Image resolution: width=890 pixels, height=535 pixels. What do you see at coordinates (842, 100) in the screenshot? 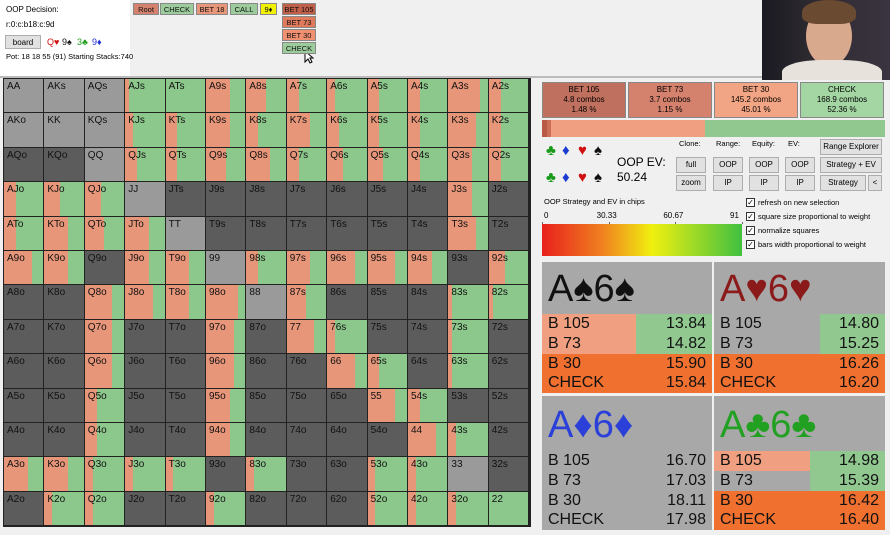
I see `action-box: CHECK 168.9 combos 52.36 %` at bounding box center [842, 100].